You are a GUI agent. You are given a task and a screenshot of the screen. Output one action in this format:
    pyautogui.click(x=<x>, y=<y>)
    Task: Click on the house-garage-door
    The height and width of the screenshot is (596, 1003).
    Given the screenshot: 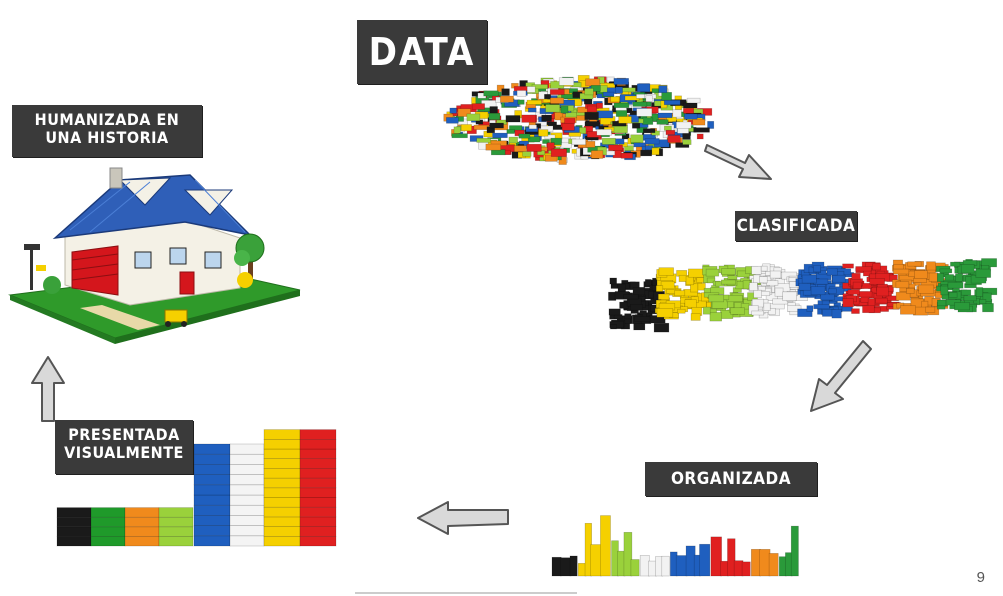 What is the action you would take?
    pyautogui.click(x=95, y=270)
    